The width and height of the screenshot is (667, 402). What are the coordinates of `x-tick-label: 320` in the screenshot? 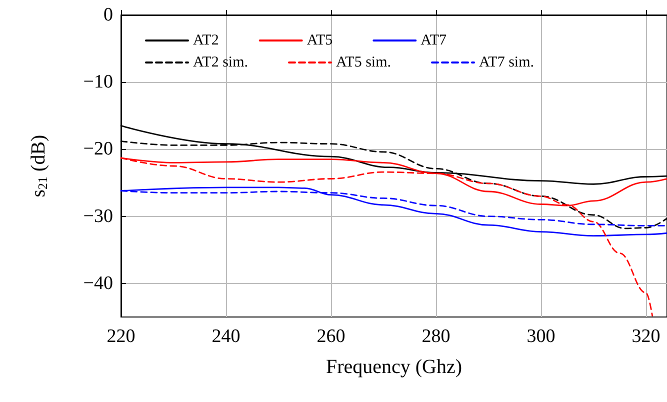 It's located at (646, 336).